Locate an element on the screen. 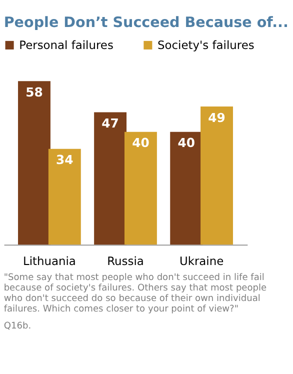 The width and height of the screenshot is (293, 374). data-label: 47 is located at coordinates (110, 122).